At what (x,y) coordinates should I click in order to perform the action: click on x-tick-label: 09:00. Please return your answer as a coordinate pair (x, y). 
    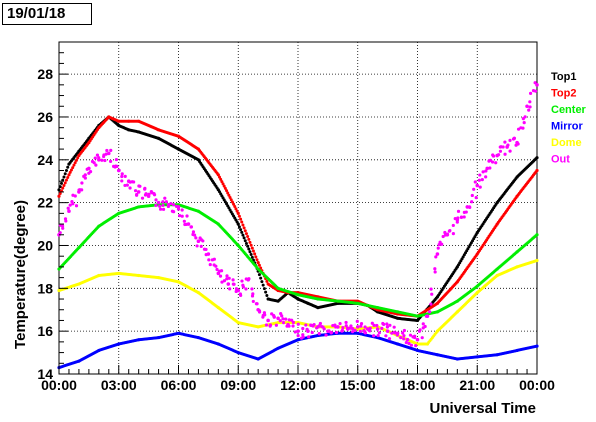
    Looking at the image, I should click on (238, 385).